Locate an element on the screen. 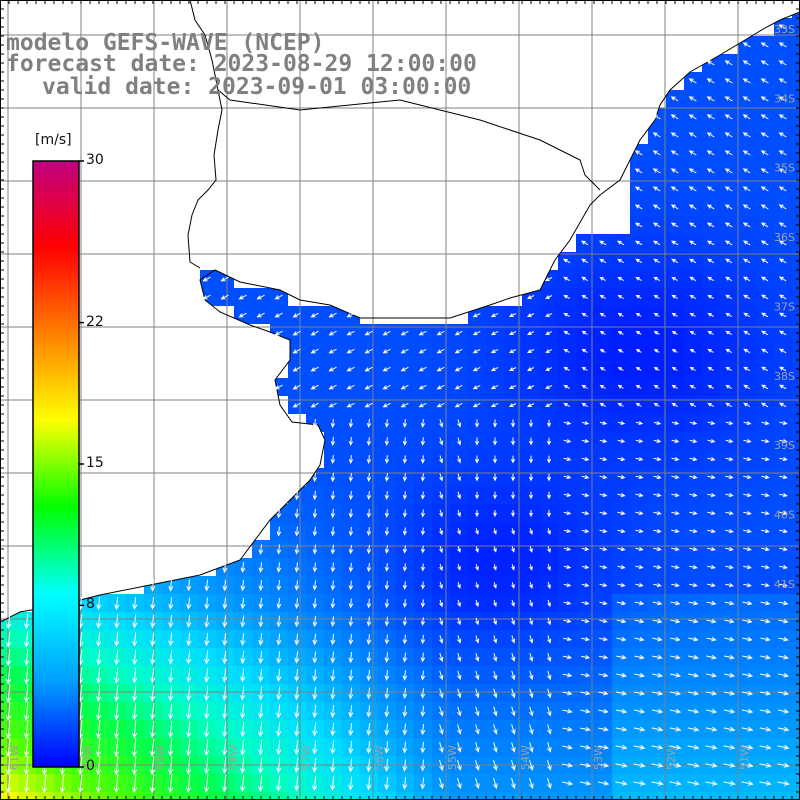  lon-label: 55W is located at coordinates (452, 757).